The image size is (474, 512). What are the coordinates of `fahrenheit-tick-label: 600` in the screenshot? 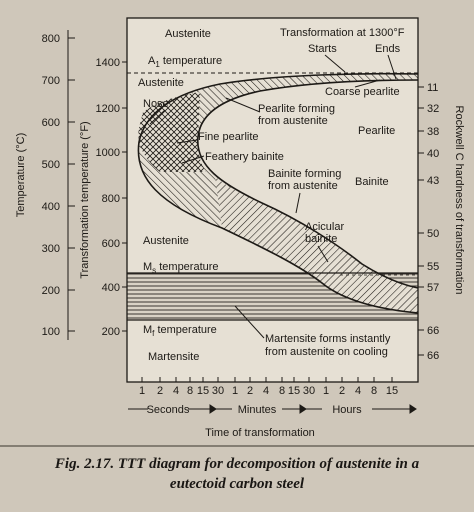 It's located at (111, 244).